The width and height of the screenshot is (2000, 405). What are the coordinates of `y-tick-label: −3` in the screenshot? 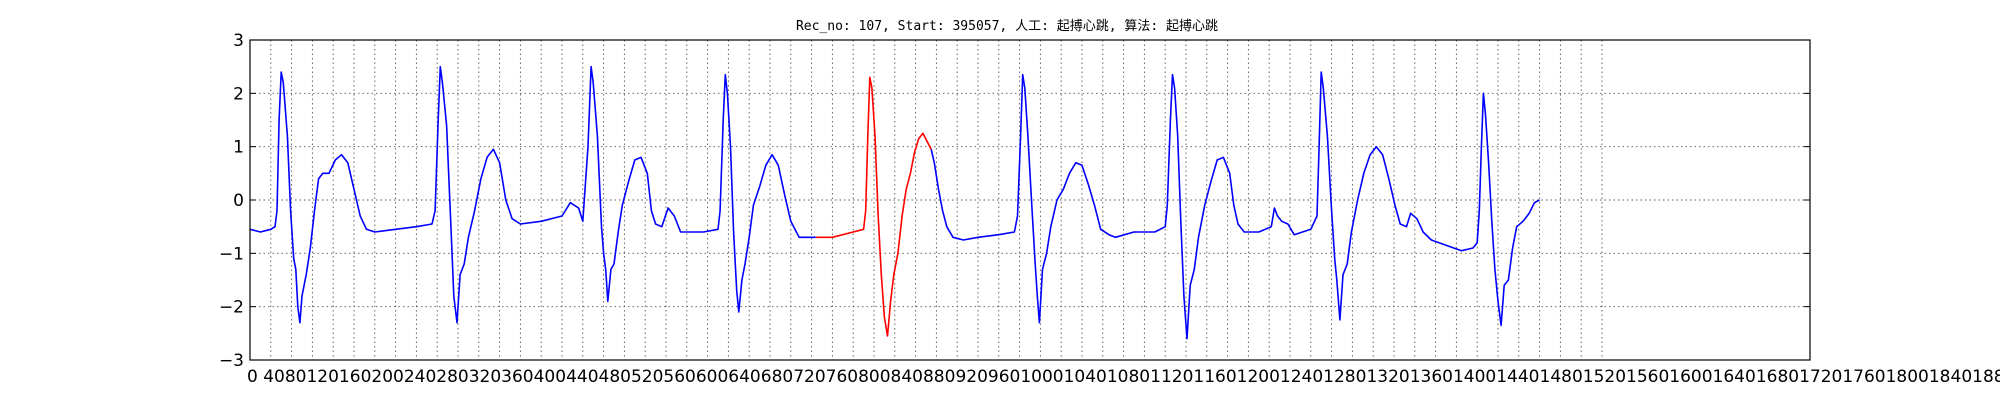 It's located at (231, 361).